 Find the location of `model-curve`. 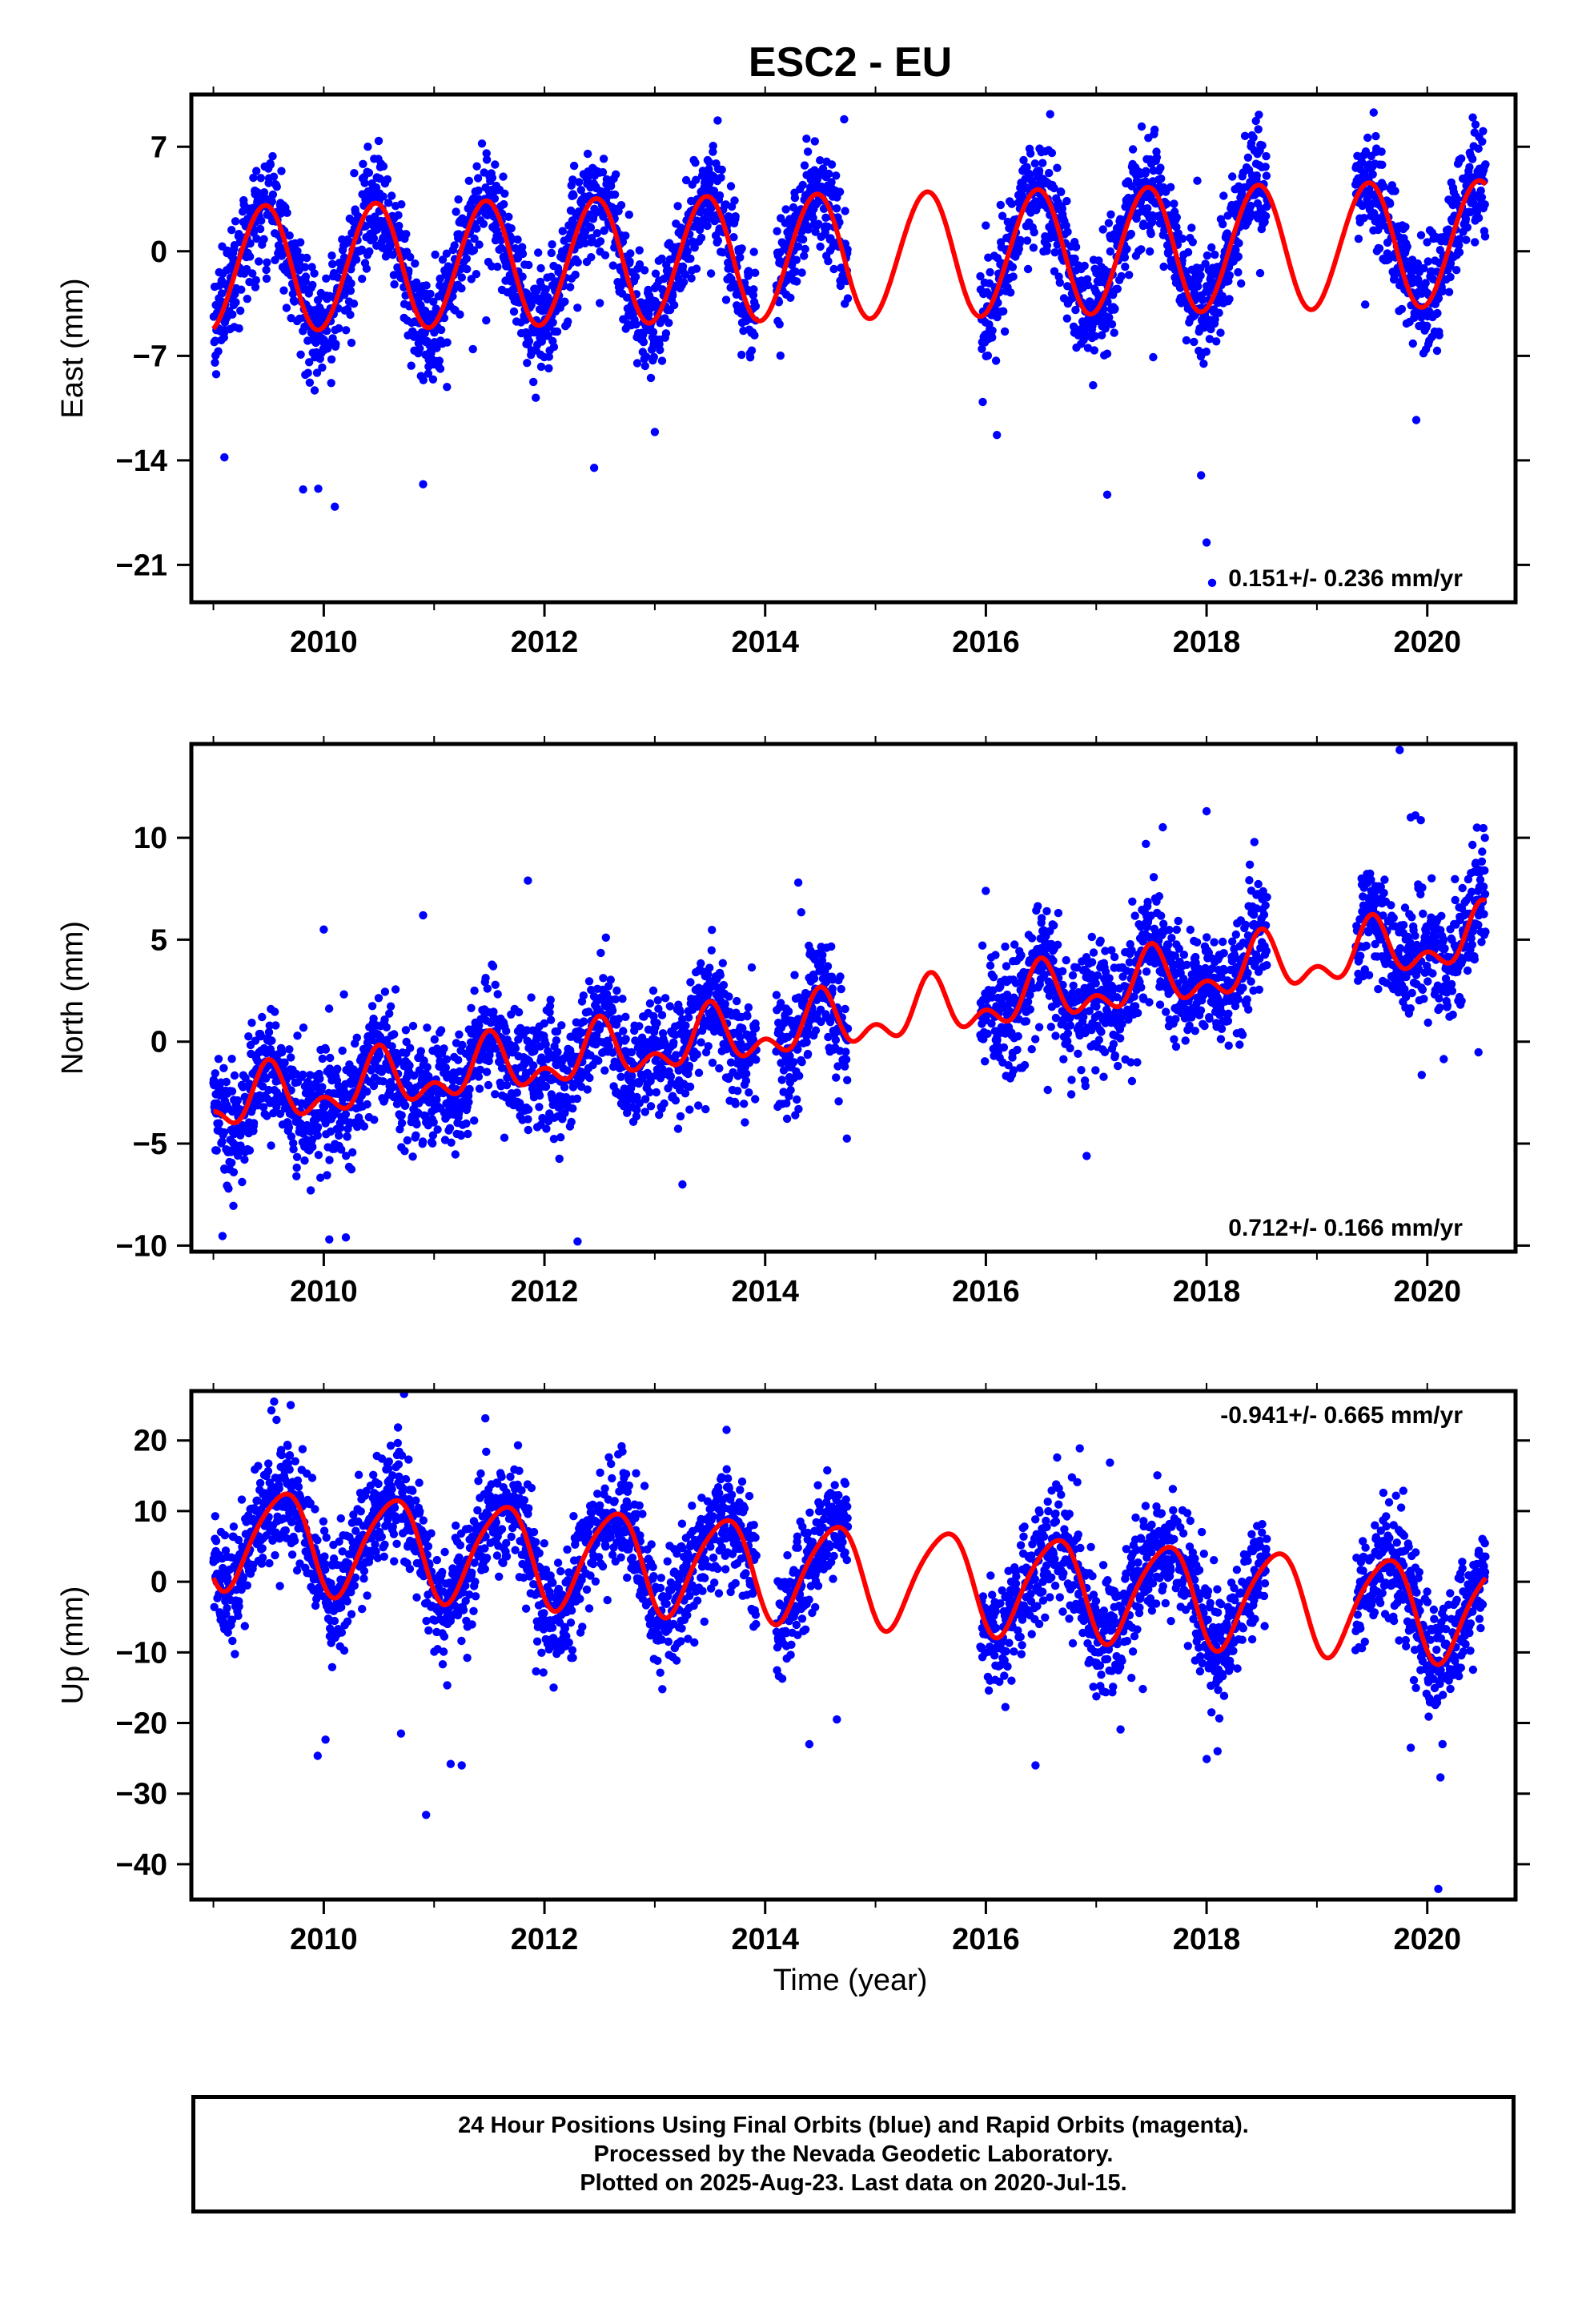

model-curve is located at coordinates (849, 255).